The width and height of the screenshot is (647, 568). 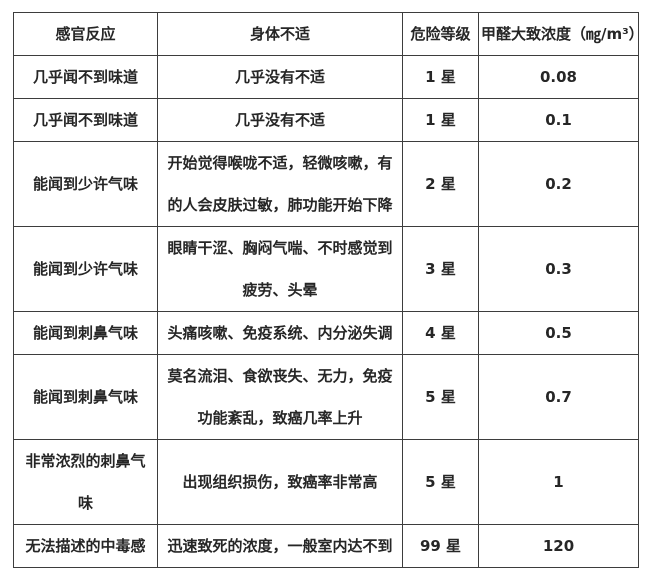 I want to click on table-row: 能闻到少许气味 眼睛干涩、胸闷气喘、不时感觉到疲劳、头晕 3 星 0.3, so click(x=326, y=269).